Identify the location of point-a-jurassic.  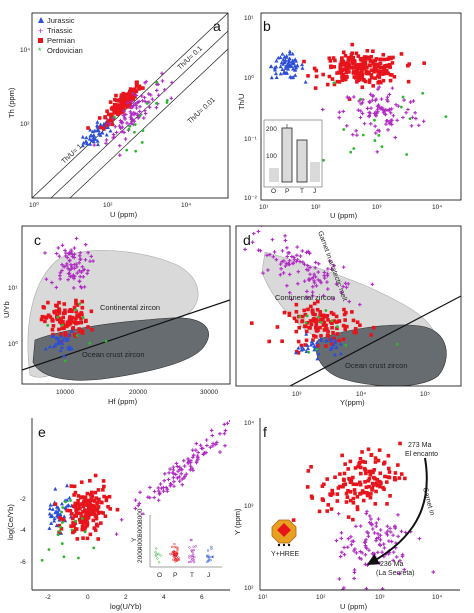
(92, 131).